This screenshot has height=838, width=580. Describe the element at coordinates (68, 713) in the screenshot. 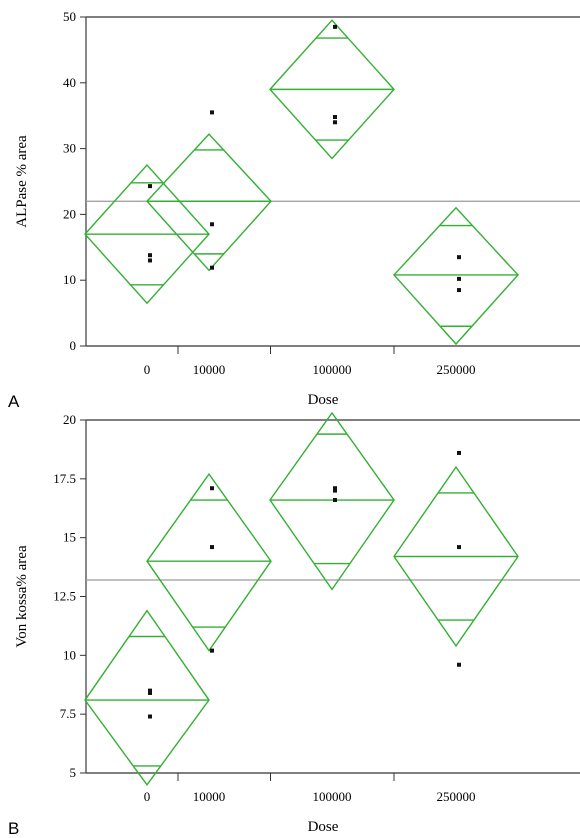

I see `y-tick-label: 7.5` at that location.